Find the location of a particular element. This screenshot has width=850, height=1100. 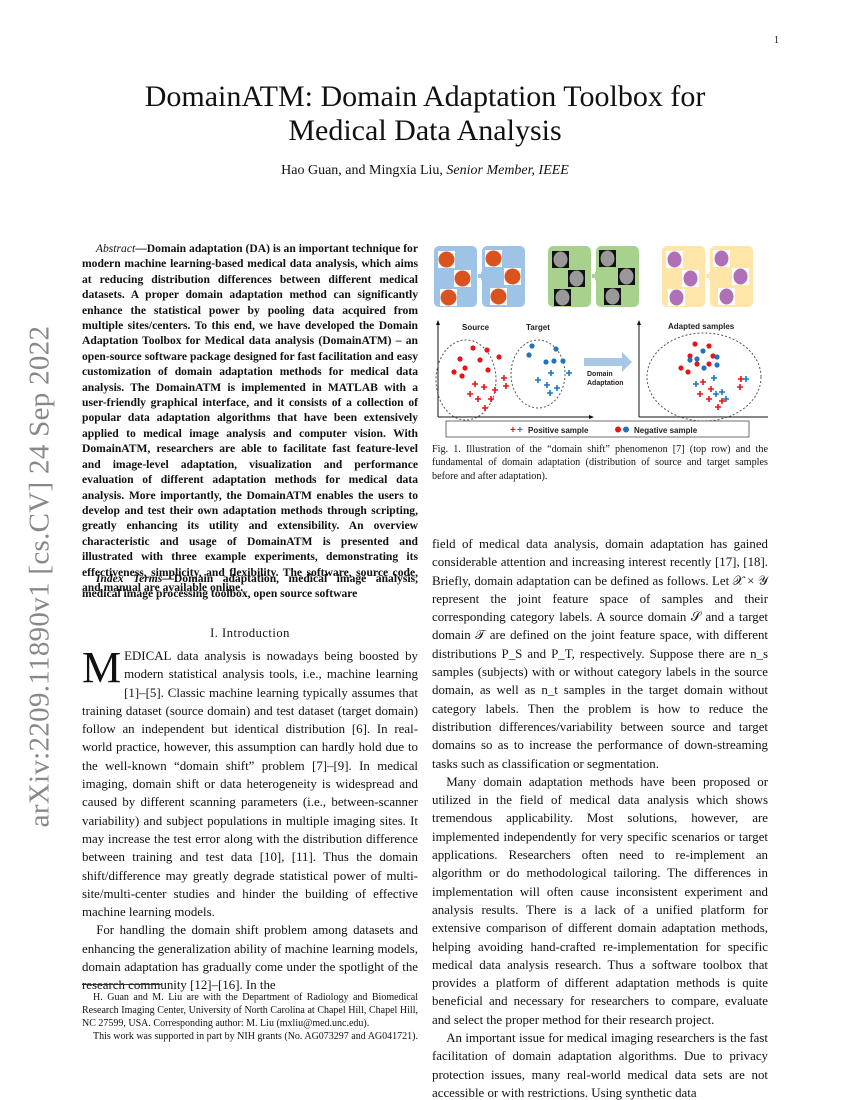

adaptation-arrow is located at coordinates (608, 362).